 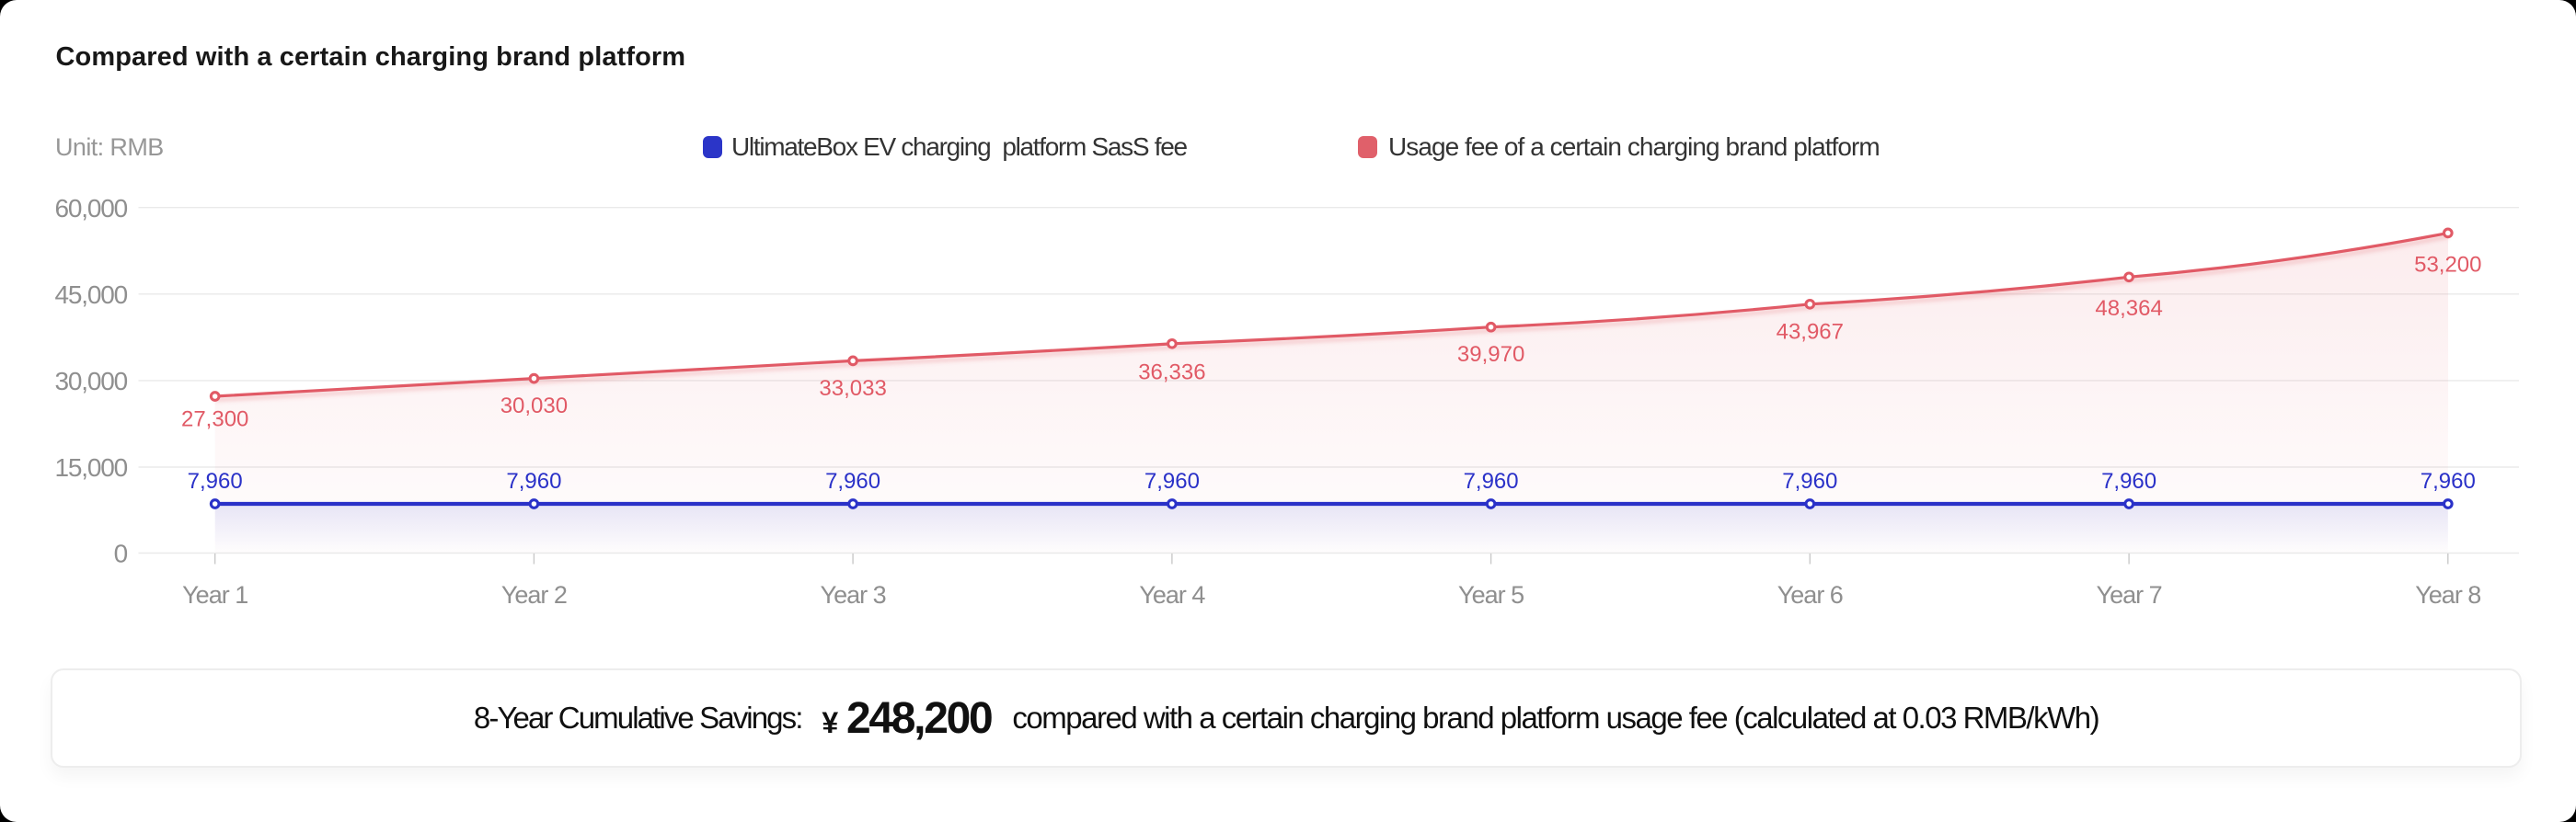 What do you see at coordinates (1491, 595) in the screenshot?
I see `svg-text: Year 5` at bounding box center [1491, 595].